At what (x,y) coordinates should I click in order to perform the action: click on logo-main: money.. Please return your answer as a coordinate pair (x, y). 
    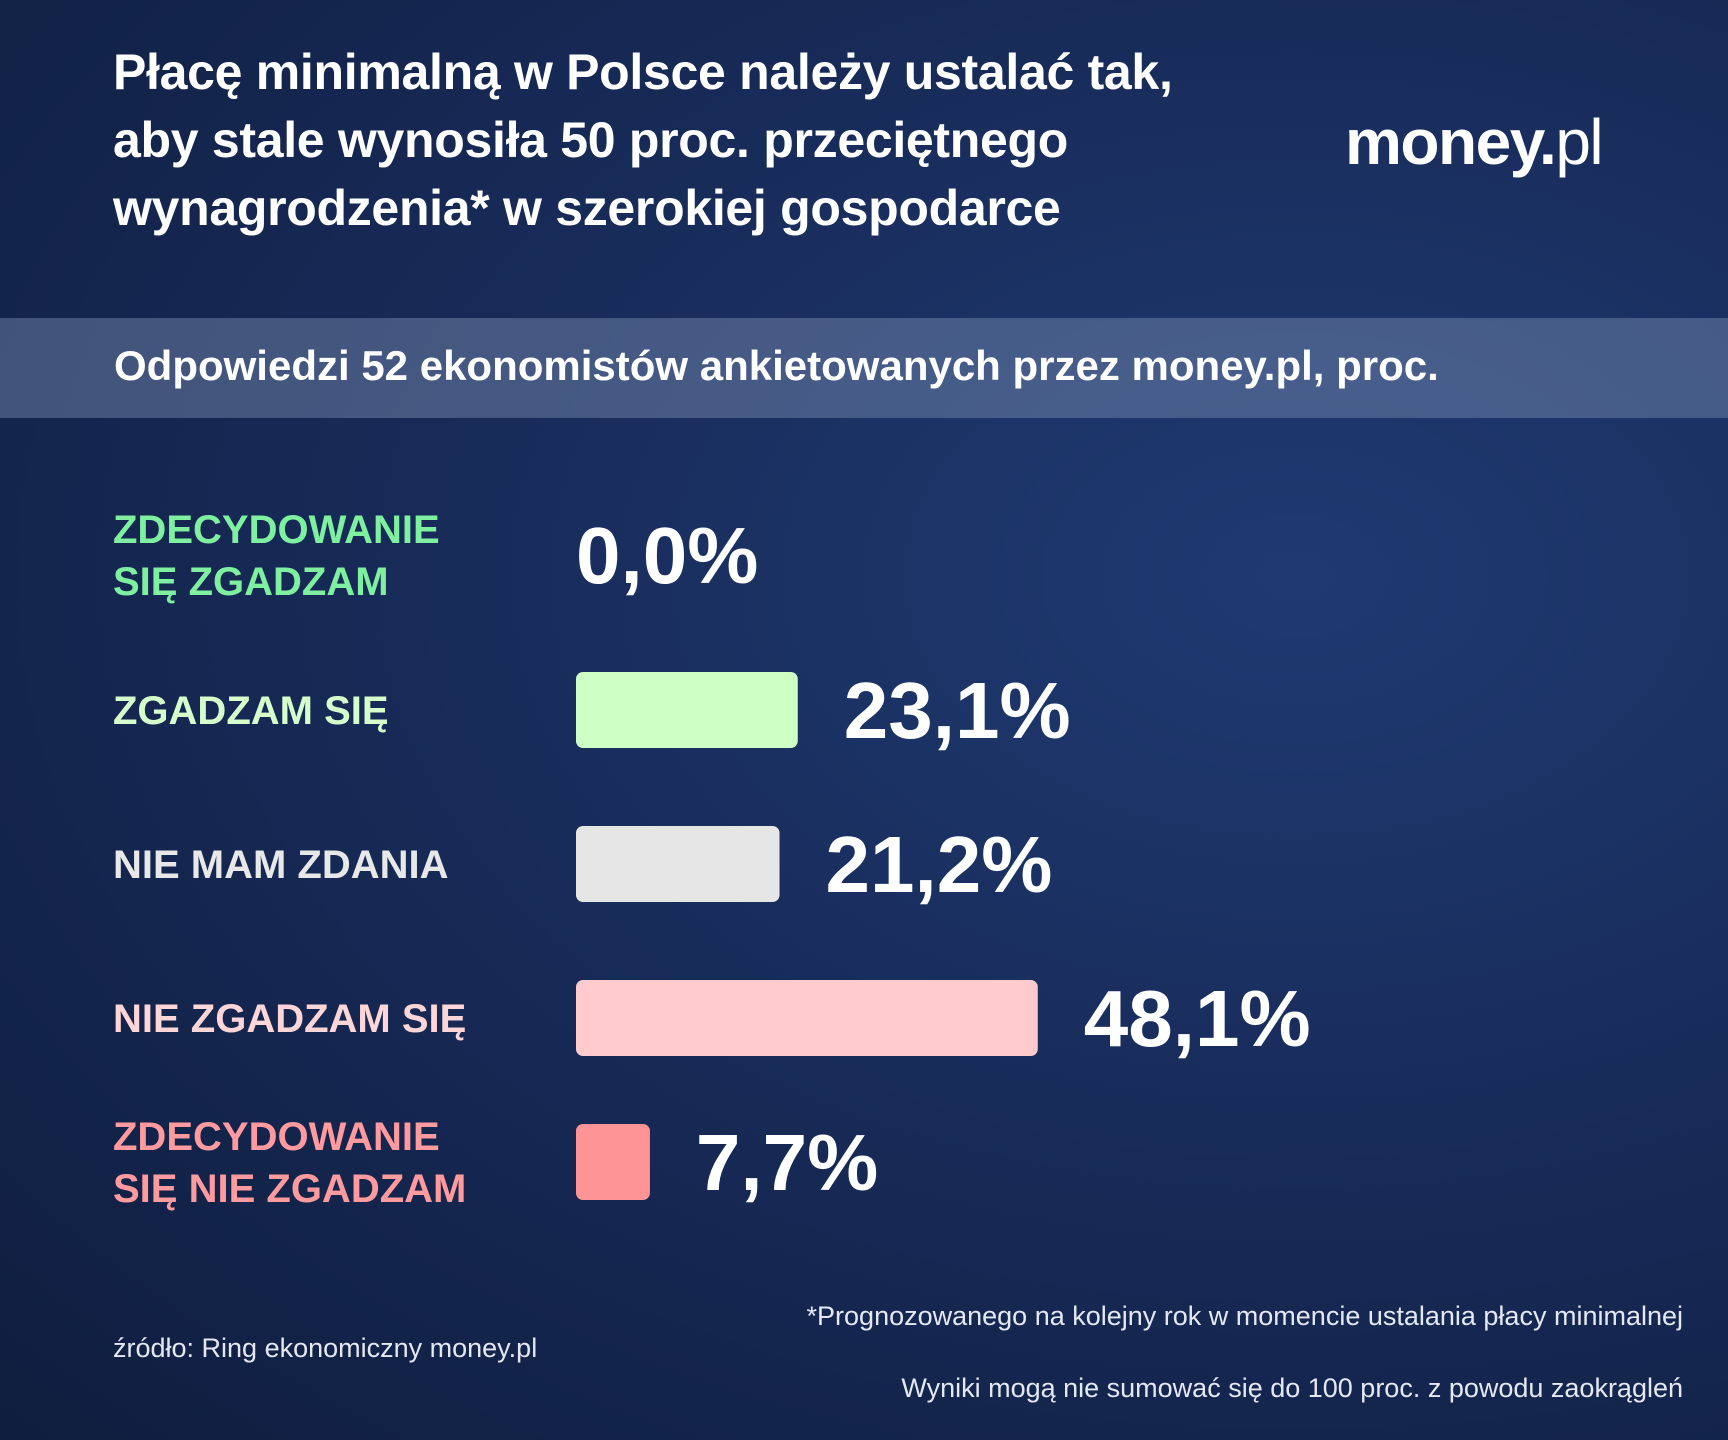
    Looking at the image, I should click on (1451, 142).